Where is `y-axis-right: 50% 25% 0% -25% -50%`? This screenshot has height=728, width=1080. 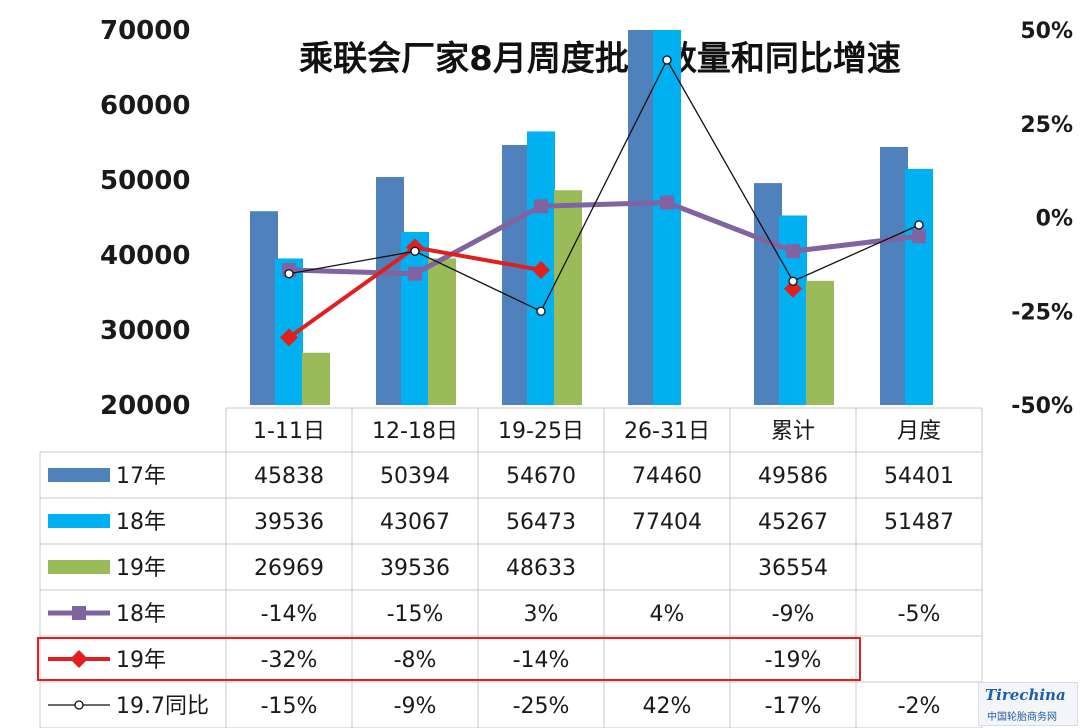 y-axis-right: 50% 25% 0% -25% -50% is located at coordinates (1042, 219).